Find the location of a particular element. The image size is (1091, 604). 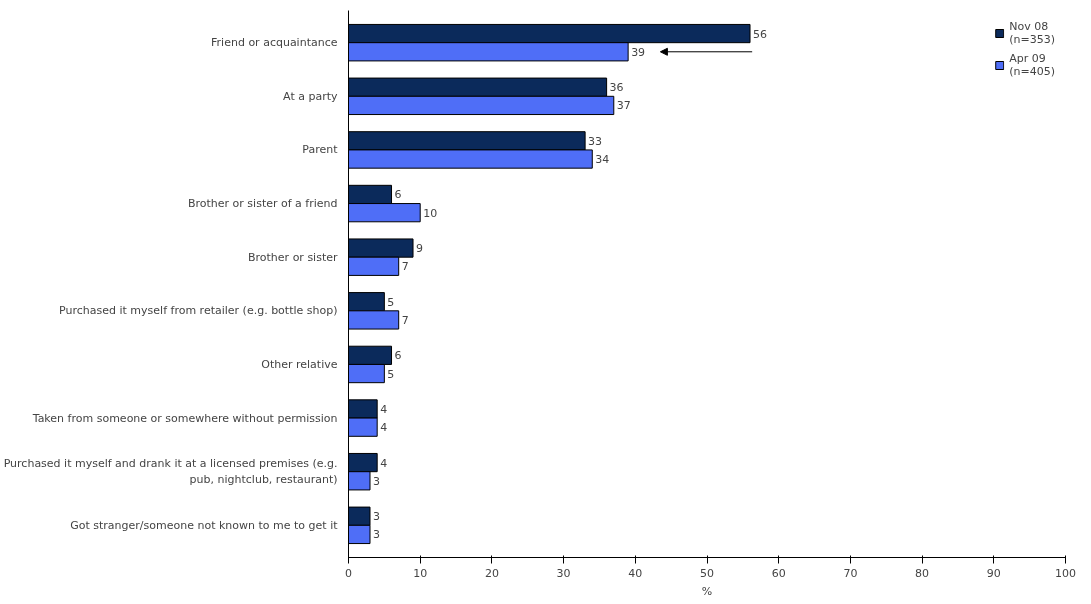

y-tick-label: Purchased it myself from retailer (e.g. bottle shop) is located at coordinates (198, 311).